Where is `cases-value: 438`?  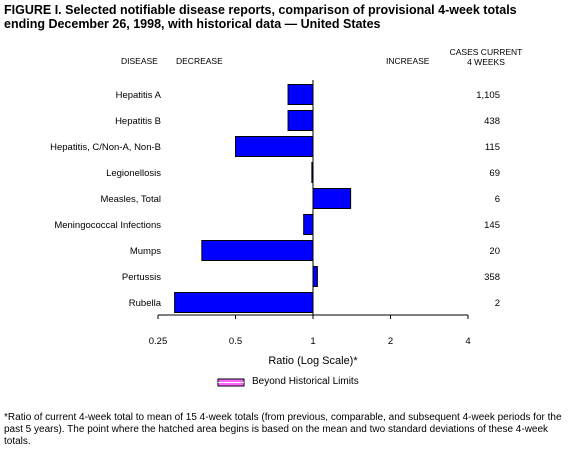
cases-value: 438 is located at coordinates (492, 121).